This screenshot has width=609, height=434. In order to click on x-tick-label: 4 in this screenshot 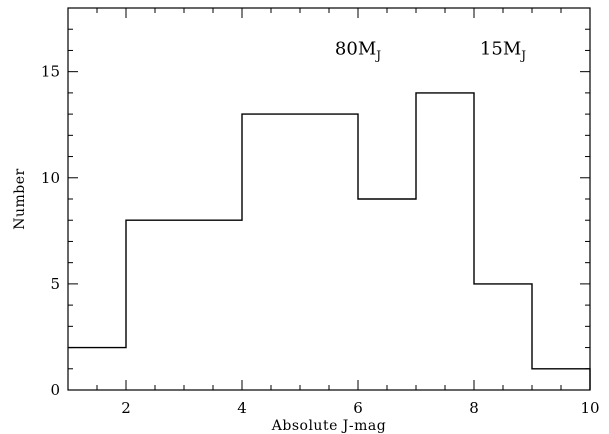, I will do `click(242, 408)`.